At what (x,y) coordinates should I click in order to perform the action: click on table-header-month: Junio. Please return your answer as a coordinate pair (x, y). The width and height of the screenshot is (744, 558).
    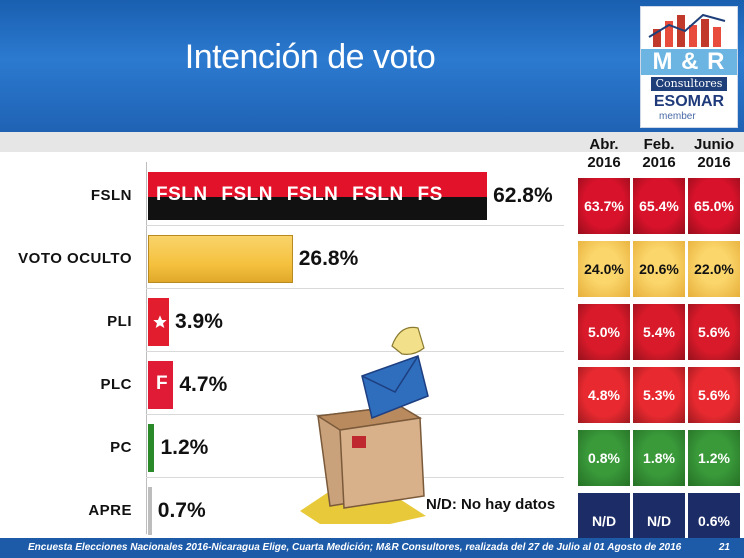
    Looking at the image, I should click on (714, 144).